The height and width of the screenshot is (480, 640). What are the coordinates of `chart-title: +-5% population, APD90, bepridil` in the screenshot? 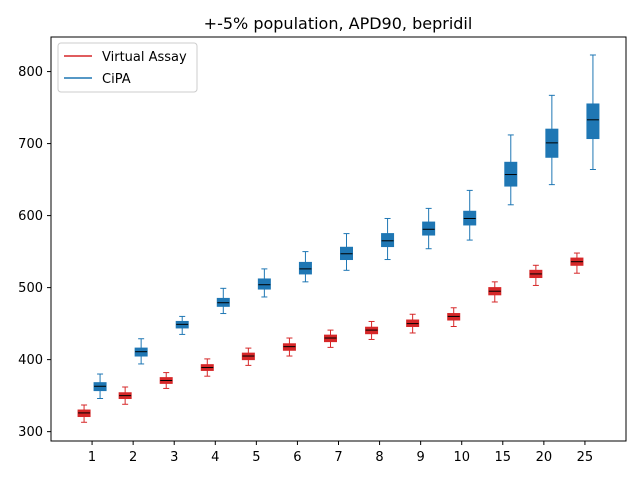 It's located at (338, 23).